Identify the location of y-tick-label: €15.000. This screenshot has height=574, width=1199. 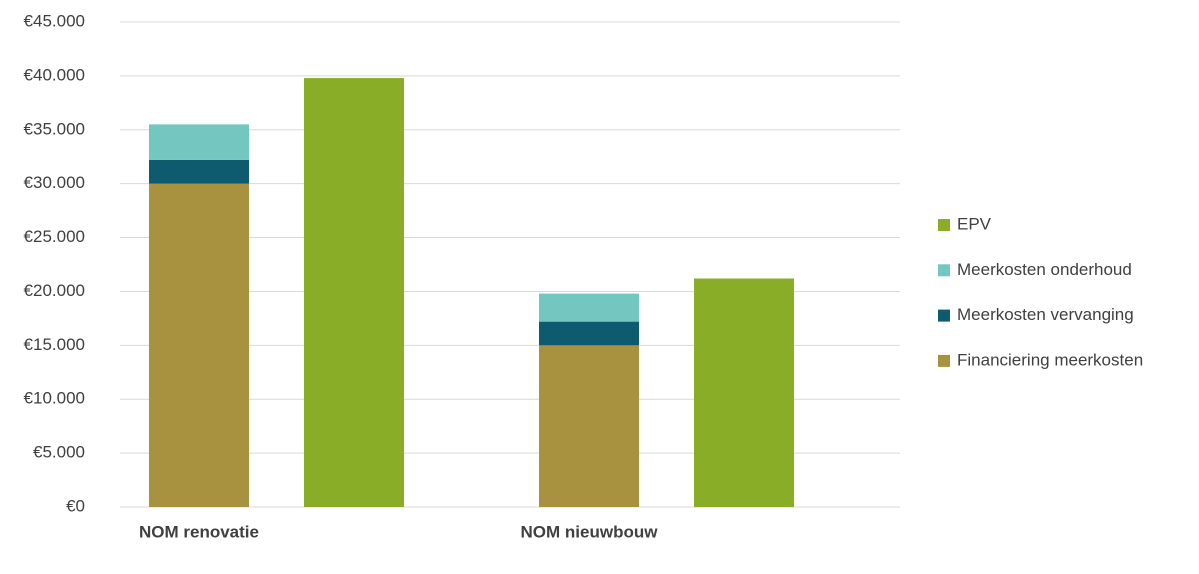
(54, 344).